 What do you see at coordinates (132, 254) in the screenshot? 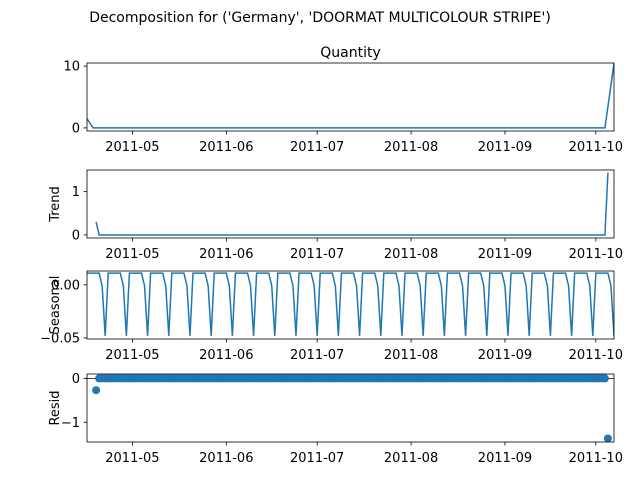
I see `trend-xtick-label: 2011-05` at bounding box center [132, 254].